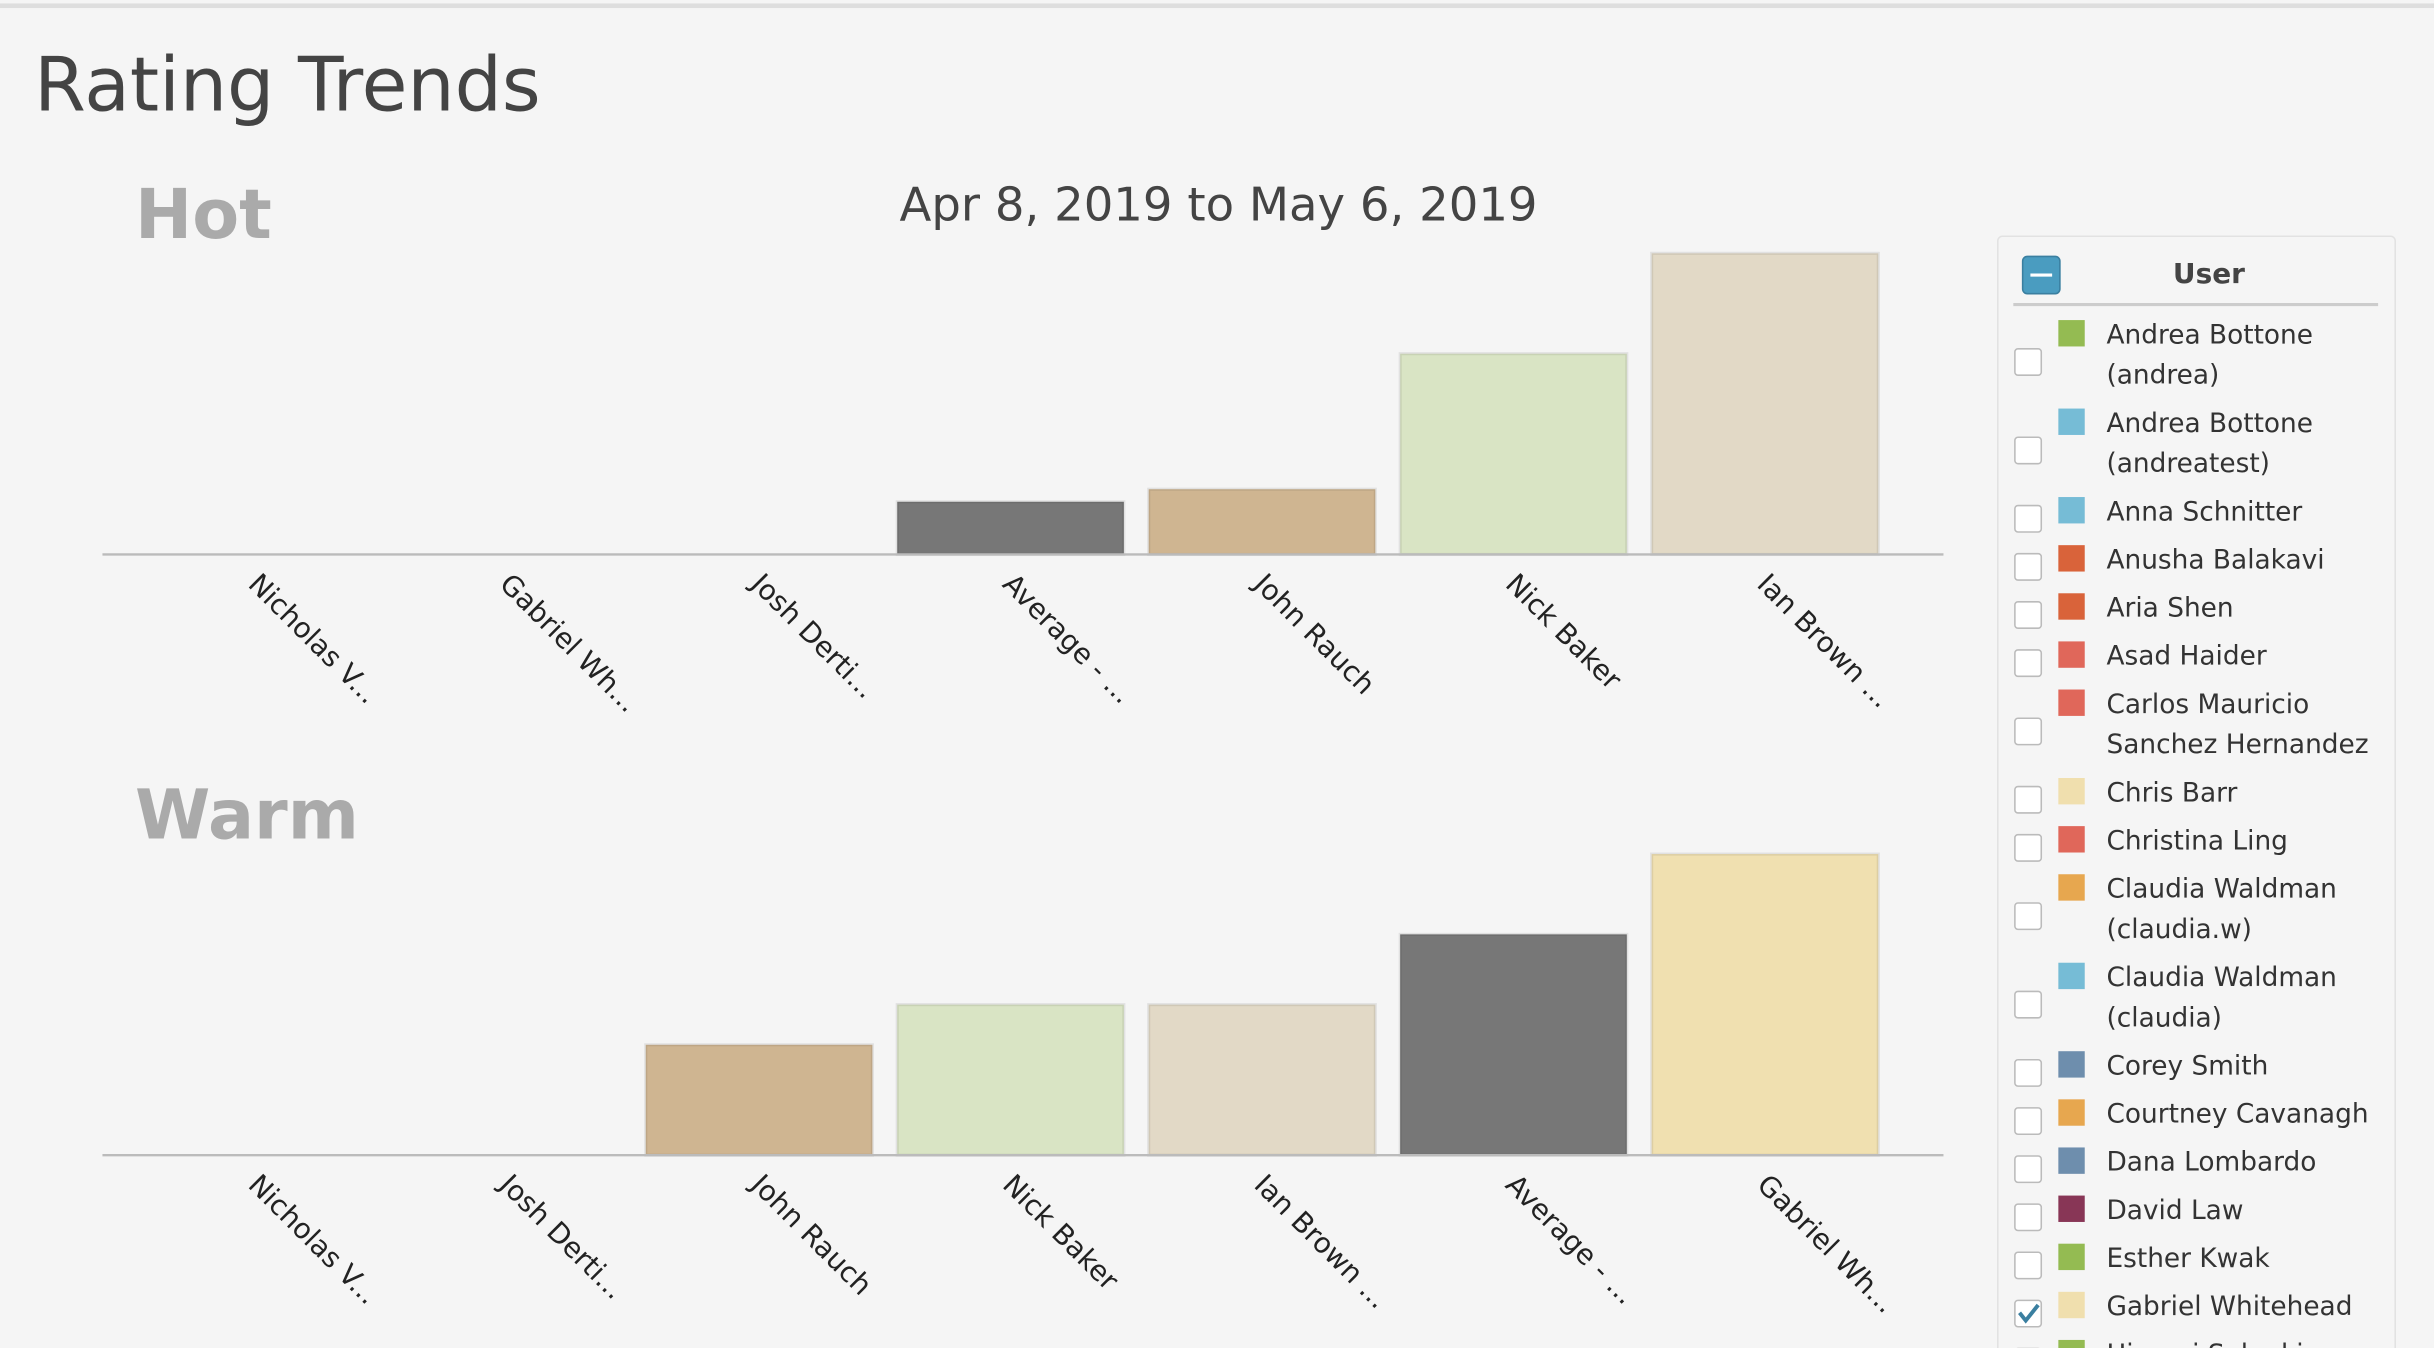  I want to click on legend-label: Corey Smith, so click(2187, 1066).